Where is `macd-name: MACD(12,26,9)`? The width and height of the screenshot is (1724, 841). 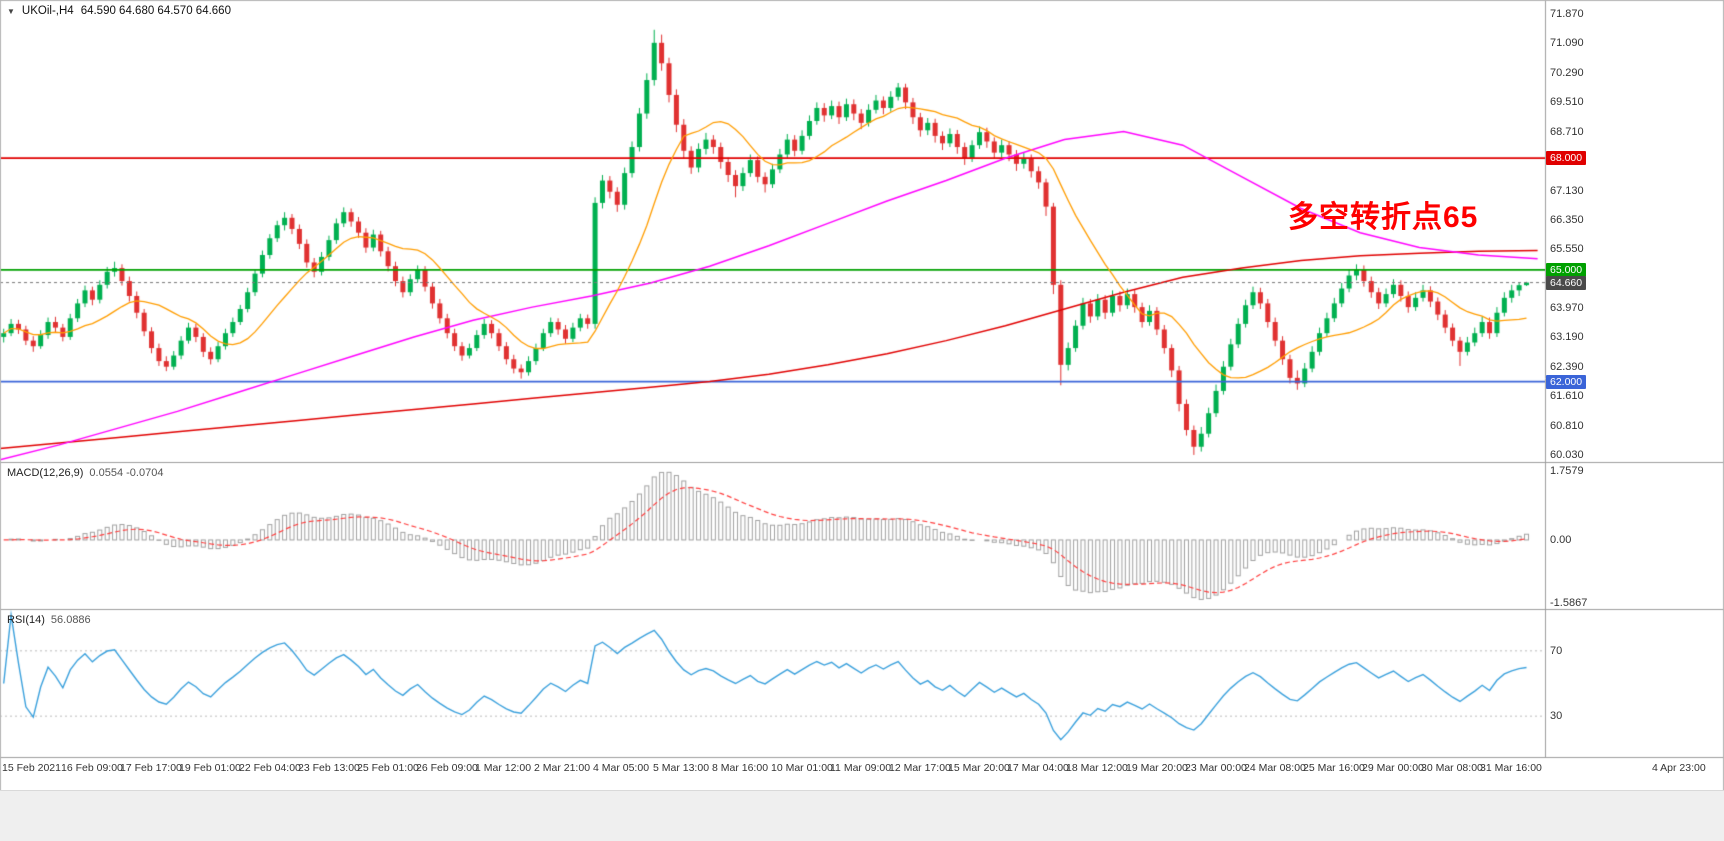 macd-name: MACD(12,26,9) is located at coordinates (45, 473).